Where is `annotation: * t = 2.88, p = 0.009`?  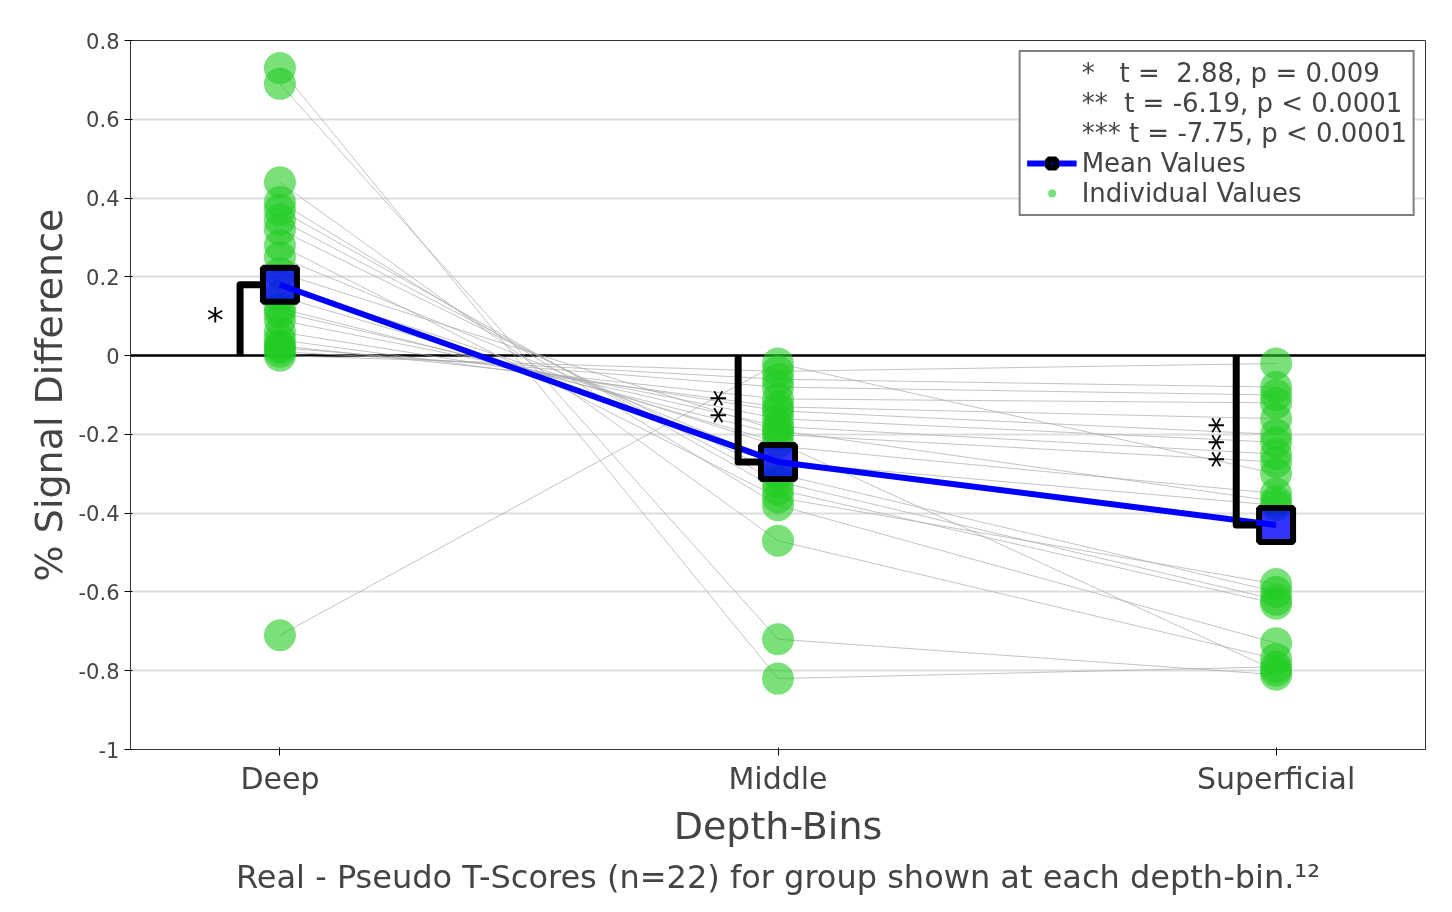
annotation: * t = 2.88, p = 0.009 is located at coordinates (1230, 73).